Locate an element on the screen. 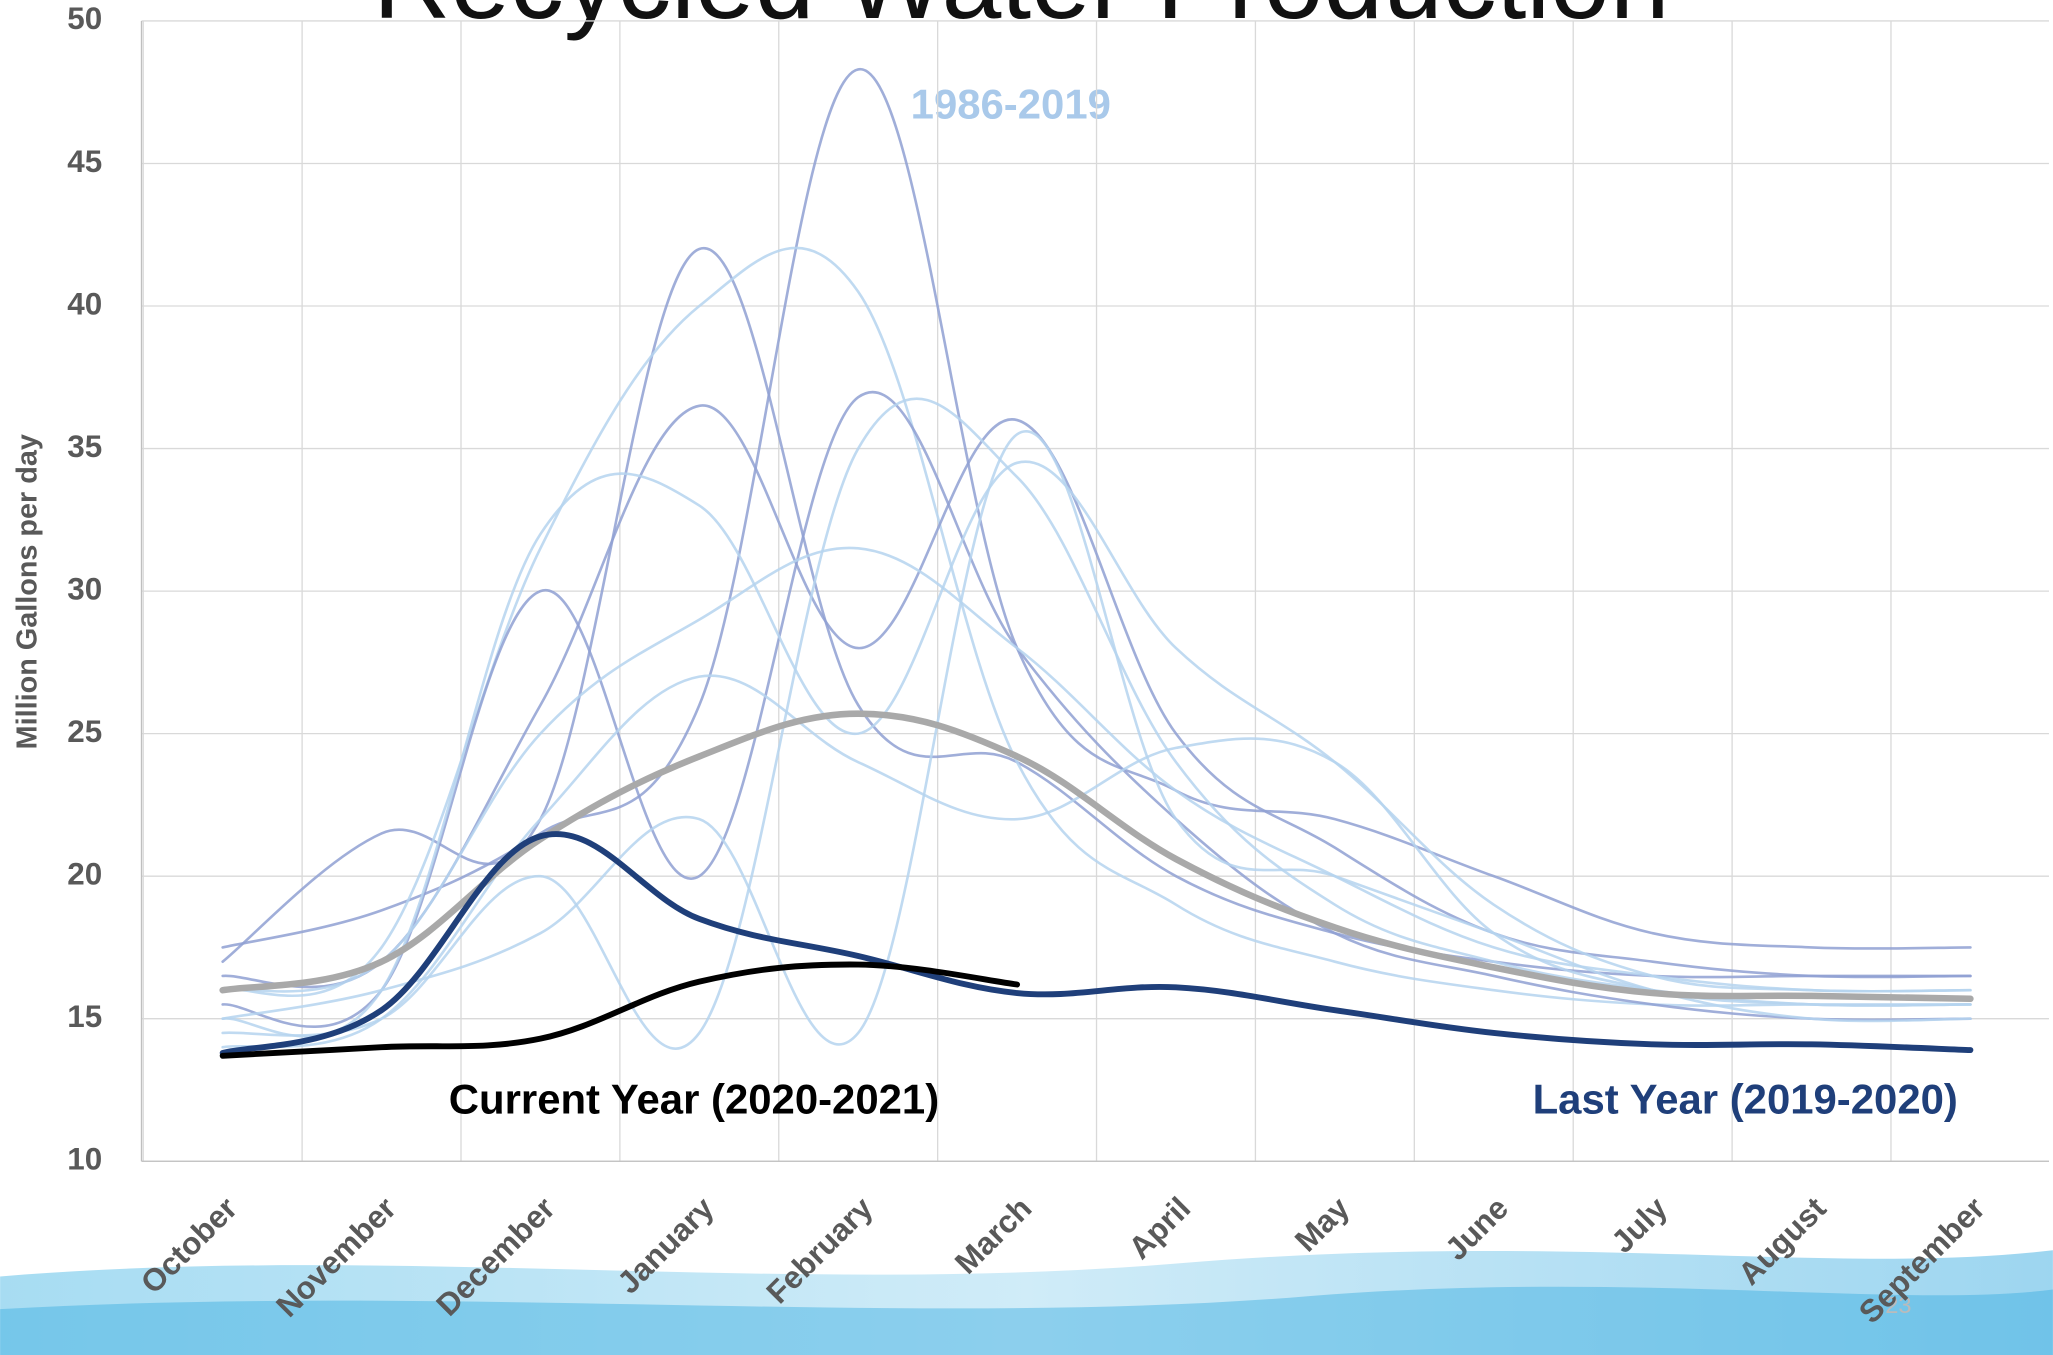 Image resolution: width=2053 pixels, height=1355 pixels. y-tick-label: 30 is located at coordinates (84, 588).